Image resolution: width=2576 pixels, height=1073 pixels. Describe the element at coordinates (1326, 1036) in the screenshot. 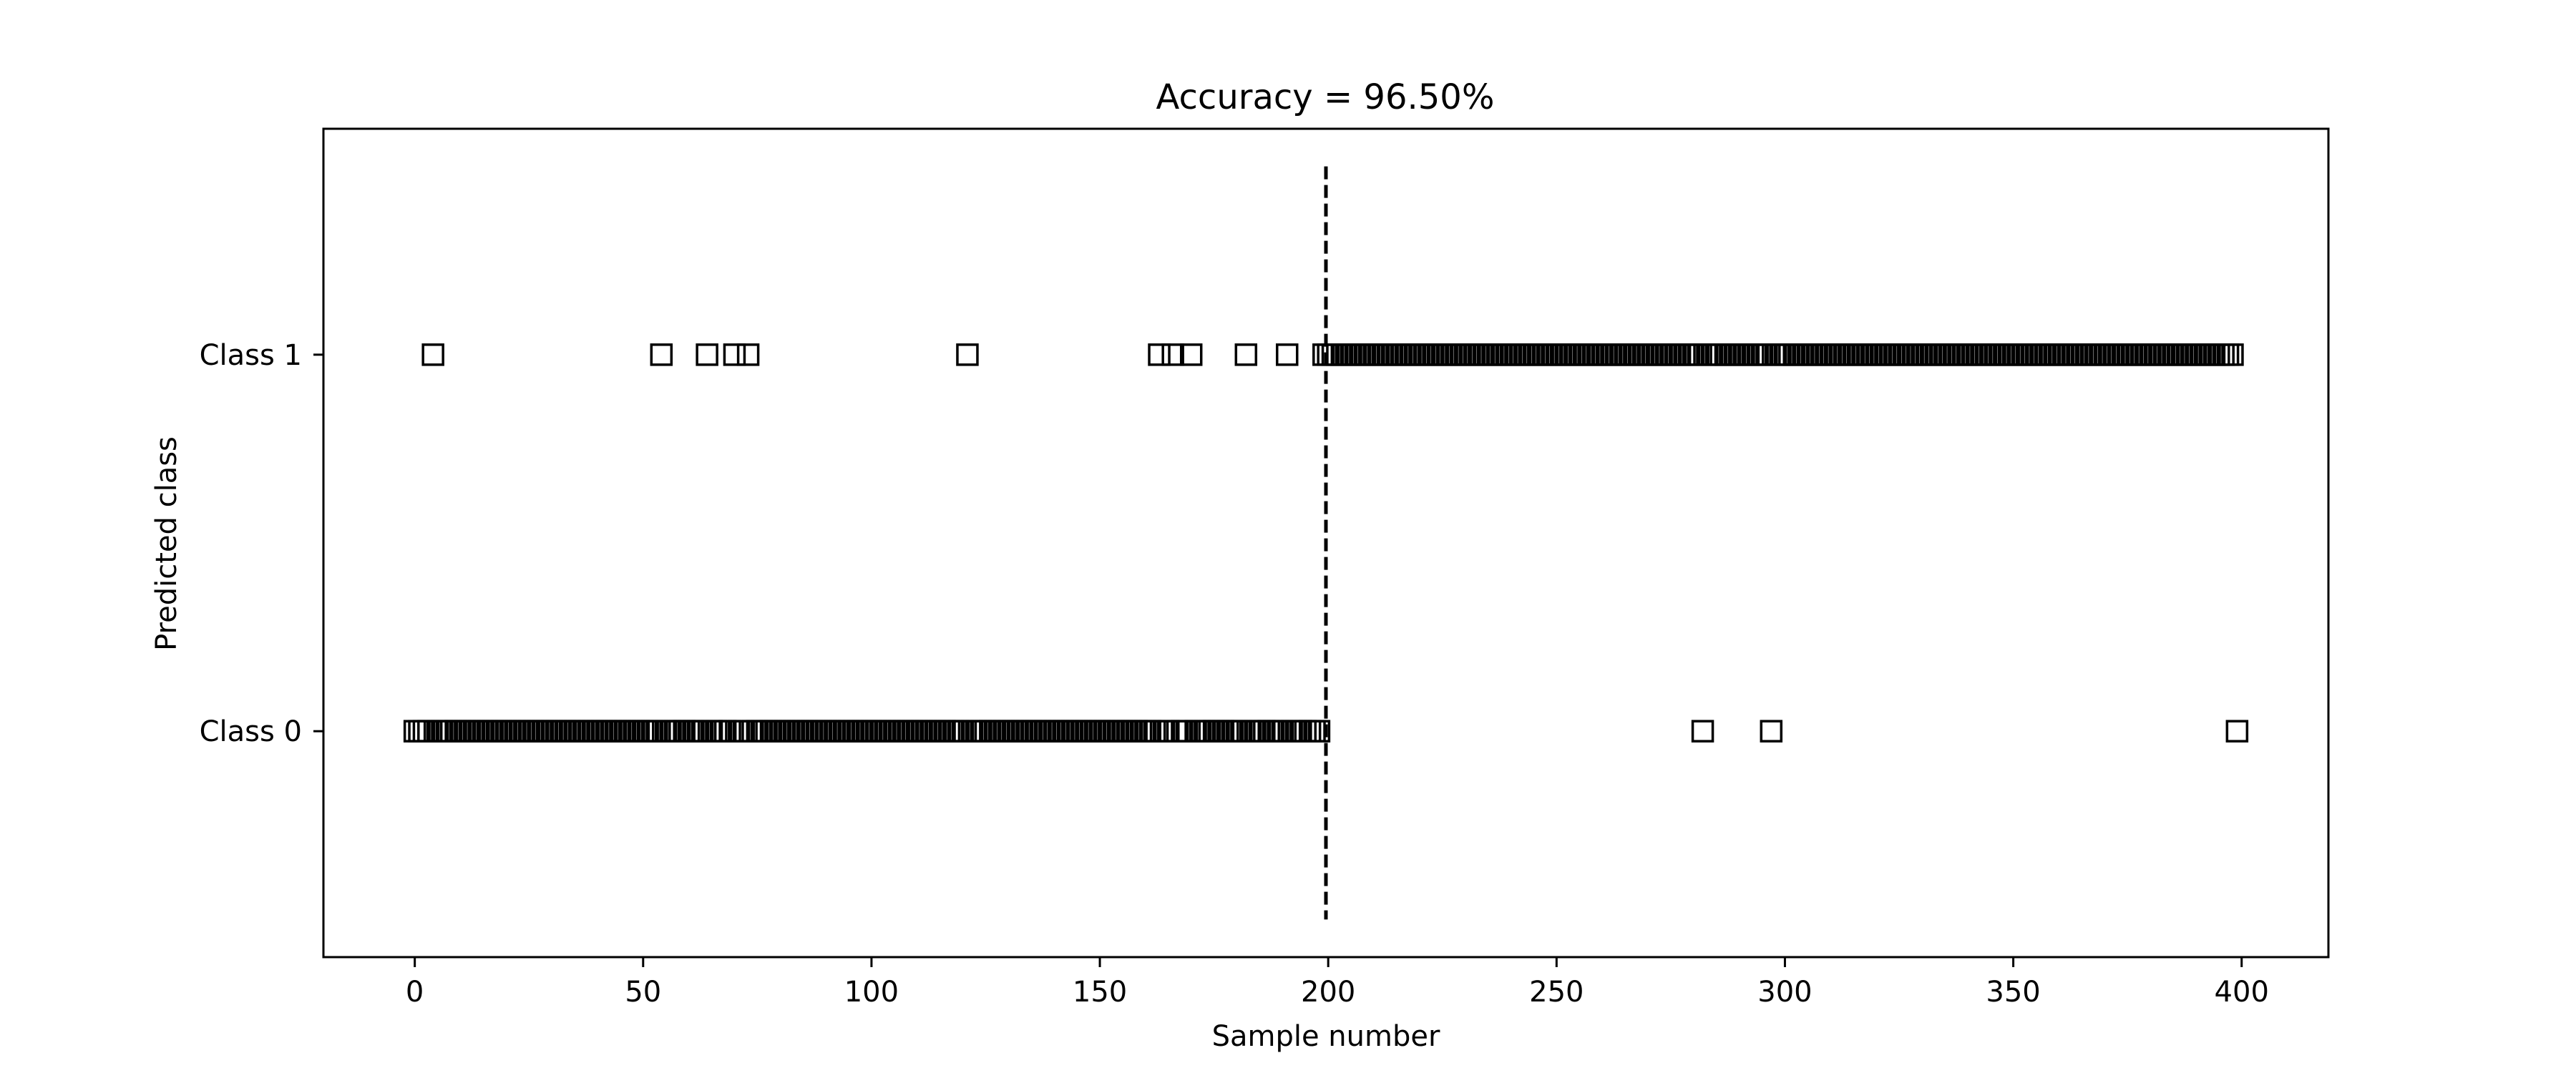

I see `x-axis-label: Sample number` at that location.